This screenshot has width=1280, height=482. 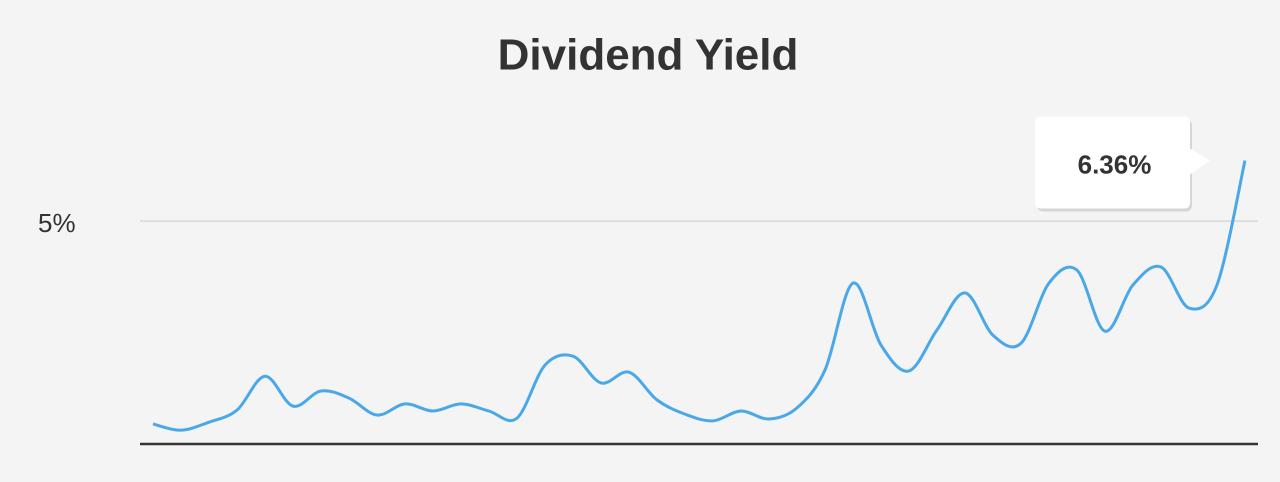 What do you see at coordinates (648, 55) in the screenshot?
I see `chart-title: Dividend Yield` at bounding box center [648, 55].